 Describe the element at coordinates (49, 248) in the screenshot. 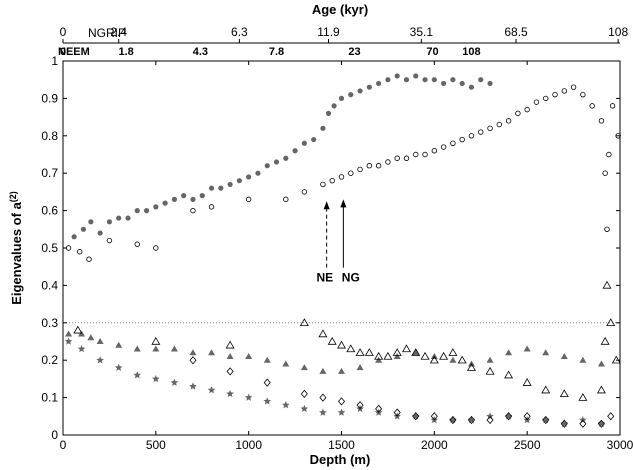

I see `y-tick-label: 0.5` at that location.